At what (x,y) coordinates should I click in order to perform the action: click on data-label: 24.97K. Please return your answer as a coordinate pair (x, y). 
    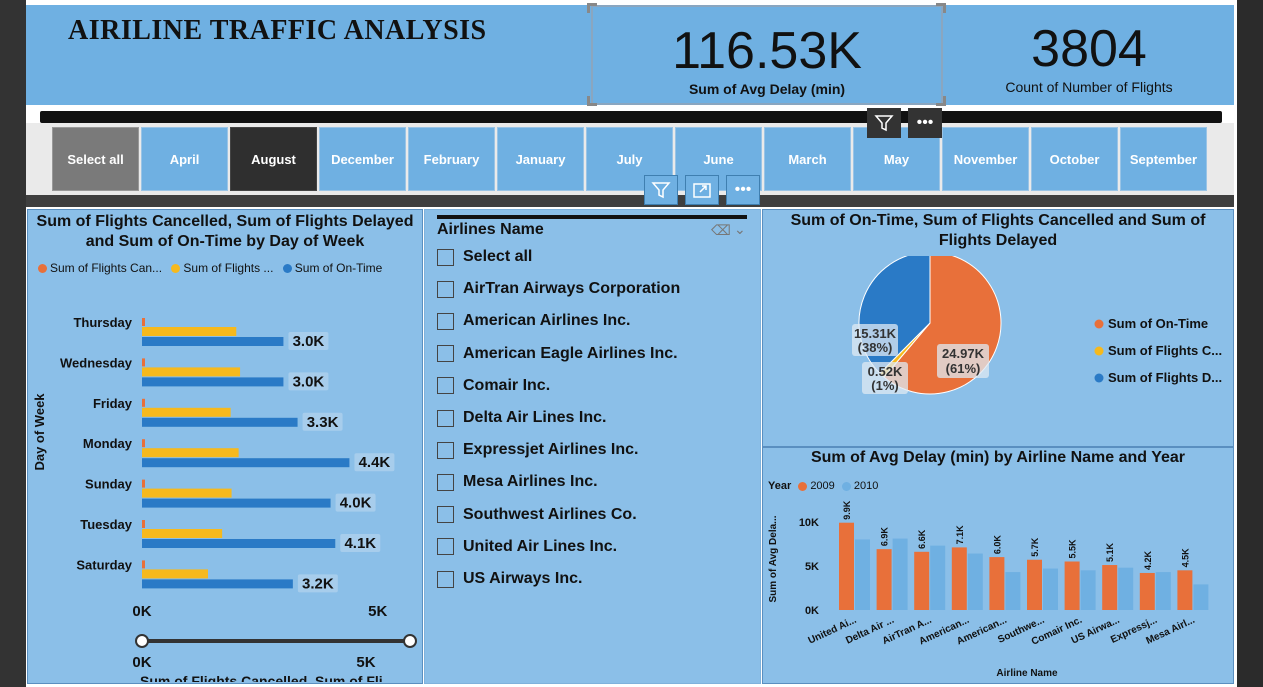
    Looking at the image, I should click on (963, 353).